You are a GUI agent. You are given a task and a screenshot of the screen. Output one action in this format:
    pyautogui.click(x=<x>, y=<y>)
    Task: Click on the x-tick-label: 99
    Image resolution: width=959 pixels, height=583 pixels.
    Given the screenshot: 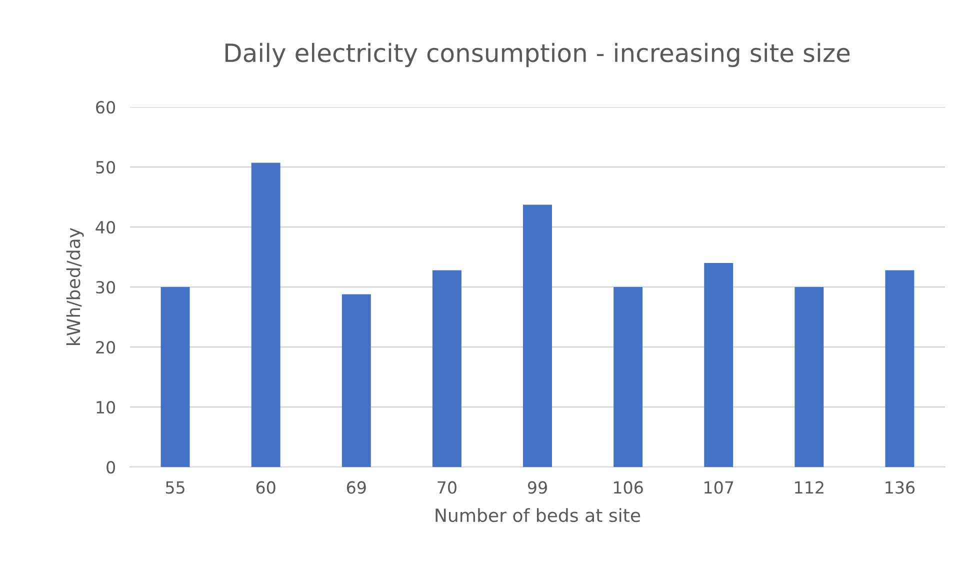 What is the action you would take?
    pyautogui.click(x=537, y=487)
    